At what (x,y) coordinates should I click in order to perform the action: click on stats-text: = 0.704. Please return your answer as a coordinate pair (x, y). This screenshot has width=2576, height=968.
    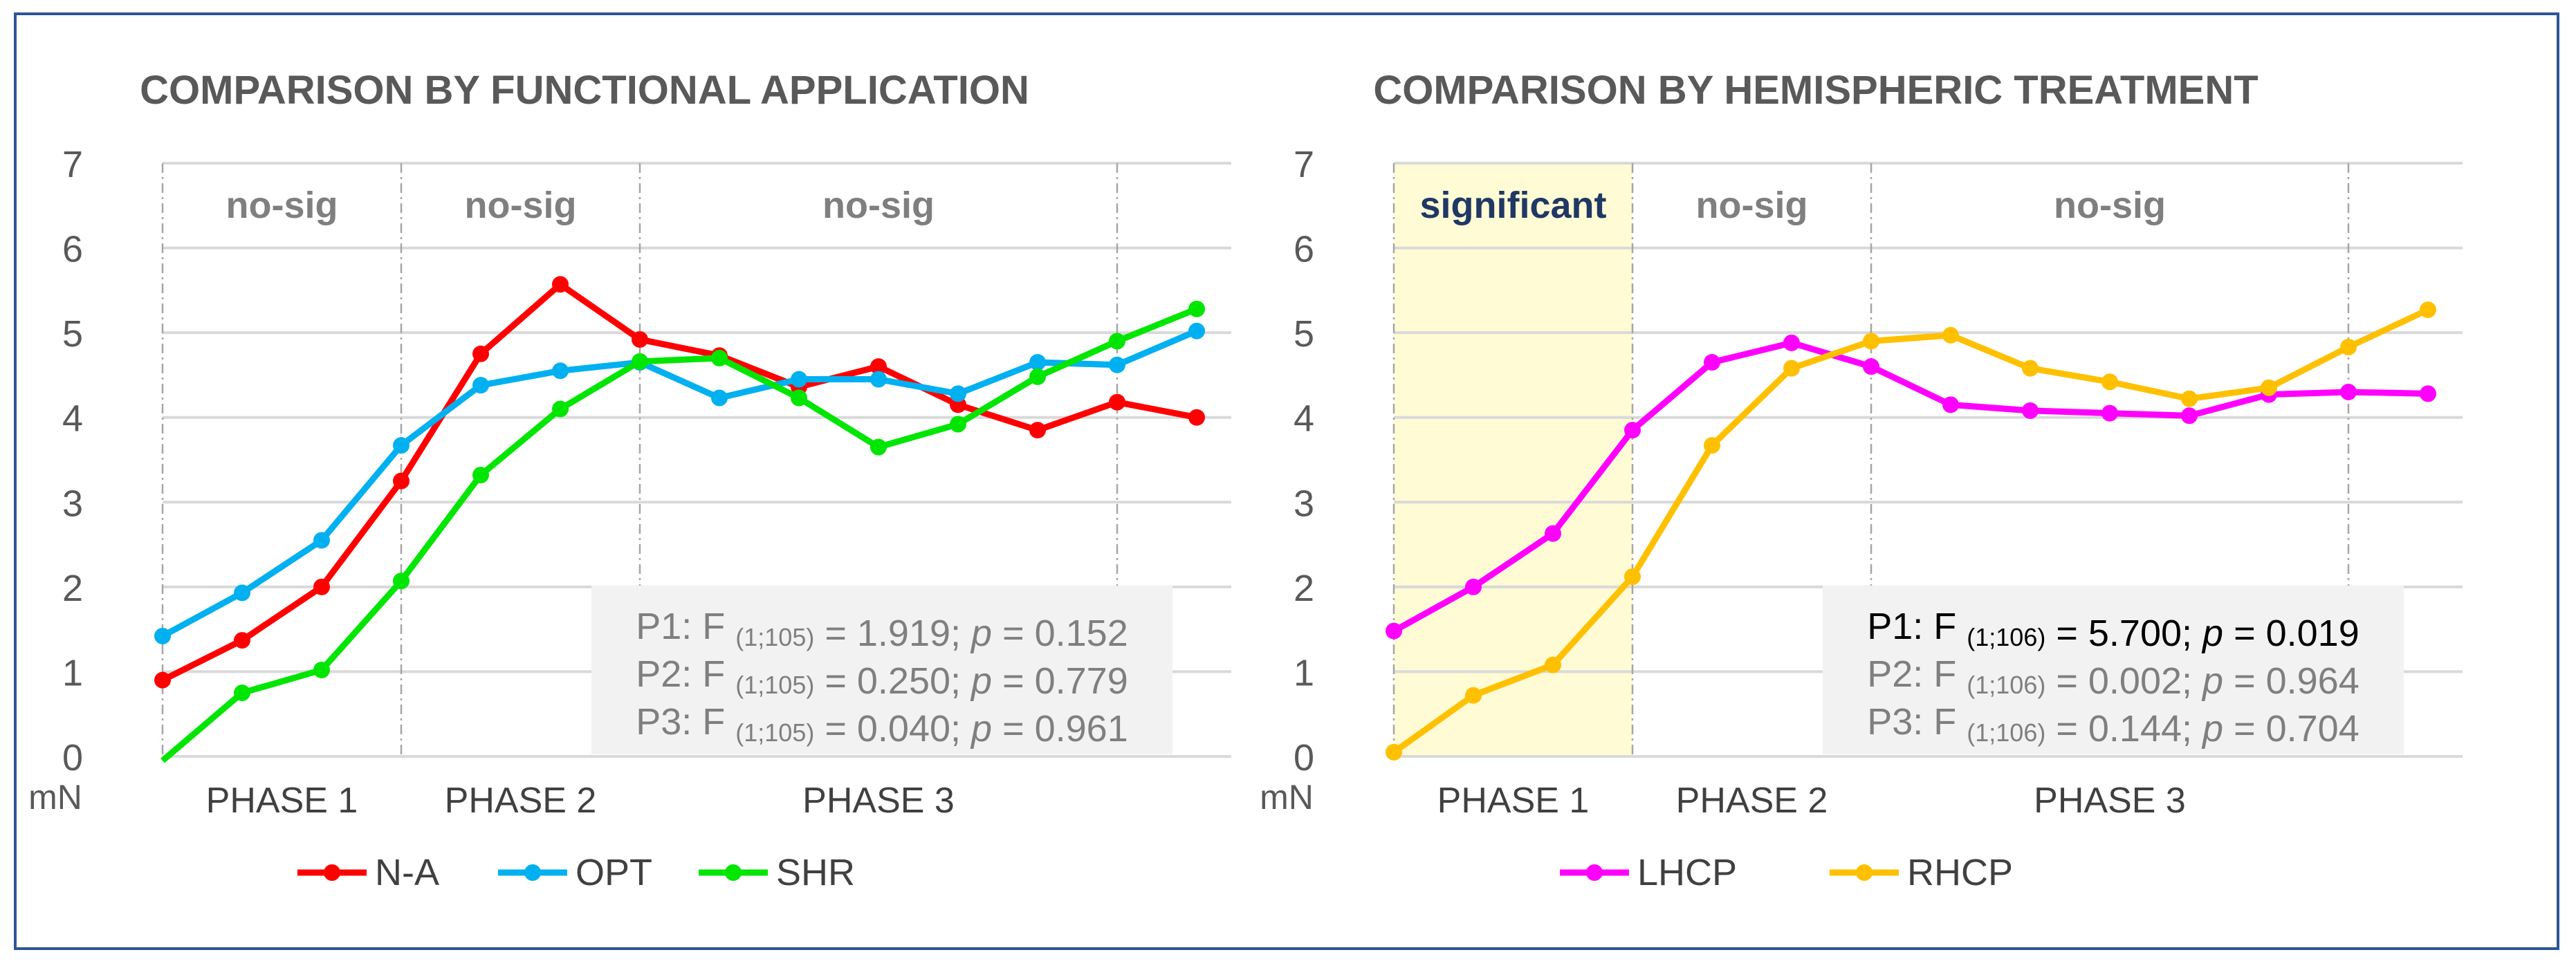
    Looking at the image, I should click on (2291, 729).